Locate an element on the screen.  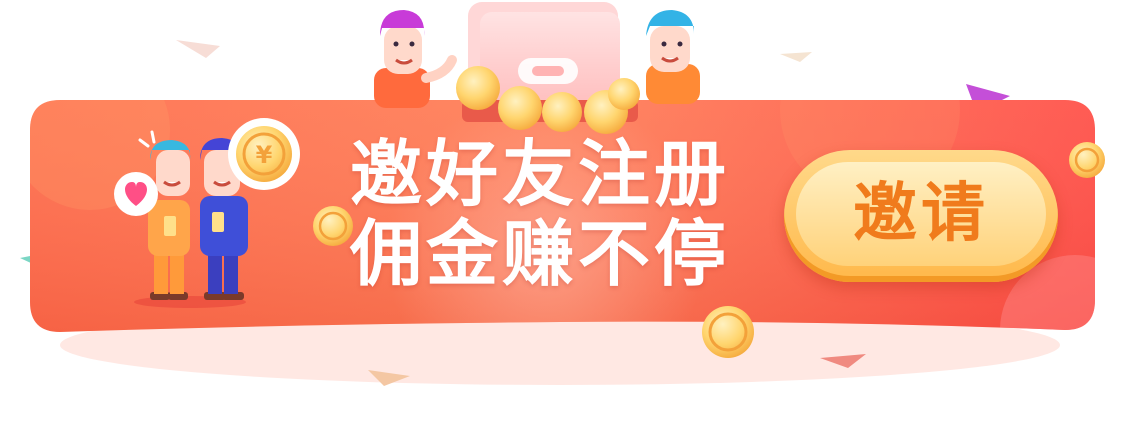
coin-icon: ¥ is located at coordinates (264, 154).